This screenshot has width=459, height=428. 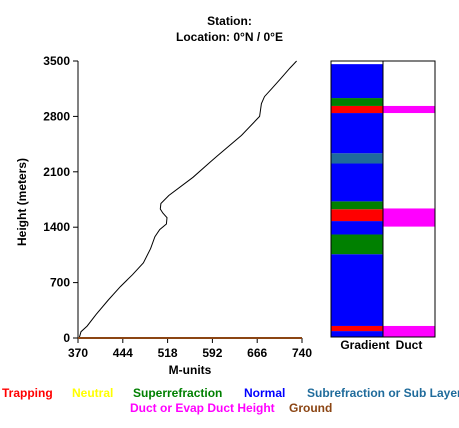 I want to click on y-tick-label: 3500, so click(x=56, y=61).